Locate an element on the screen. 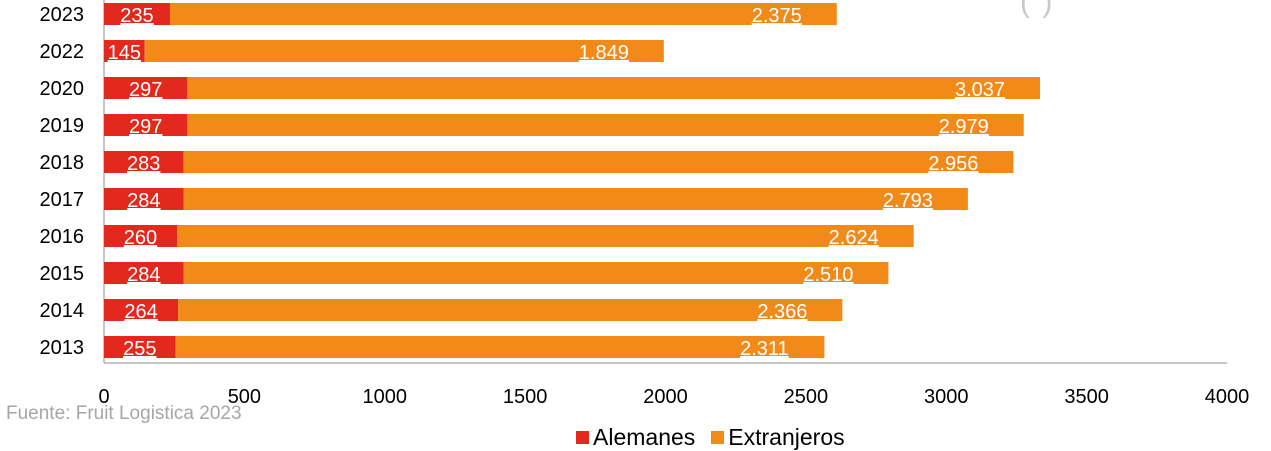 This screenshot has height=451, width=1271. y-tick-label: 2019 is located at coordinates (62, 126).